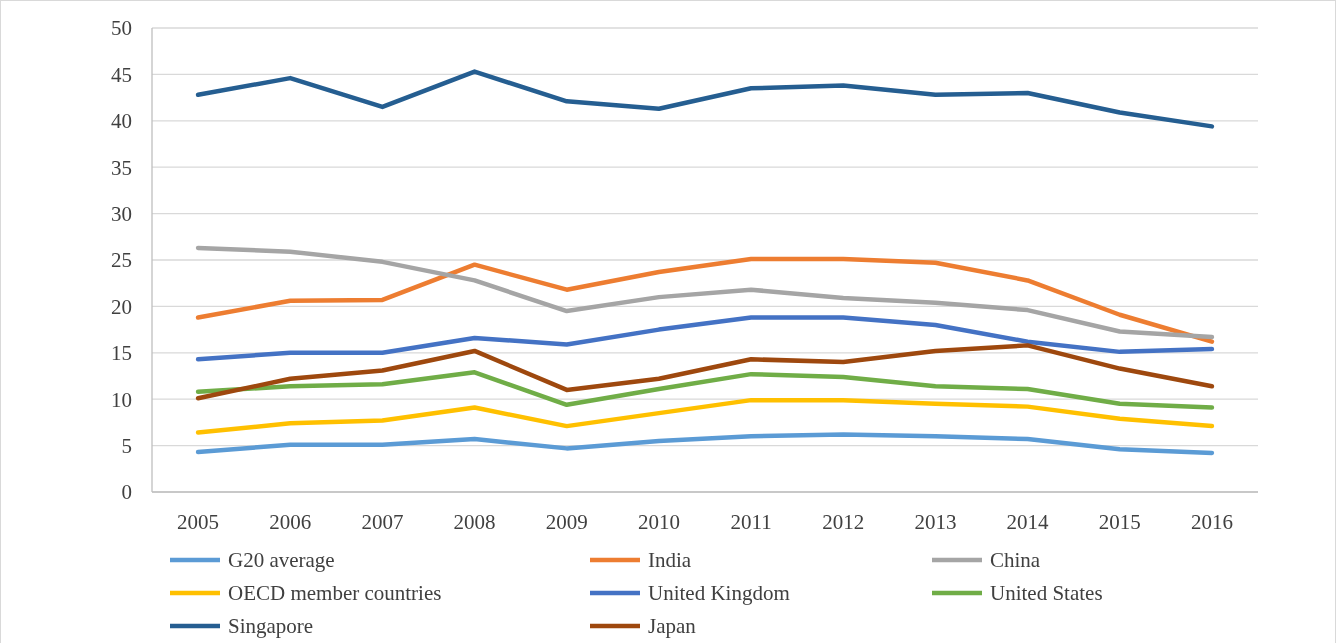 The image size is (1338, 643). Describe the element at coordinates (198, 522) in the screenshot. I see `x-tick-label: 2005` at that location.